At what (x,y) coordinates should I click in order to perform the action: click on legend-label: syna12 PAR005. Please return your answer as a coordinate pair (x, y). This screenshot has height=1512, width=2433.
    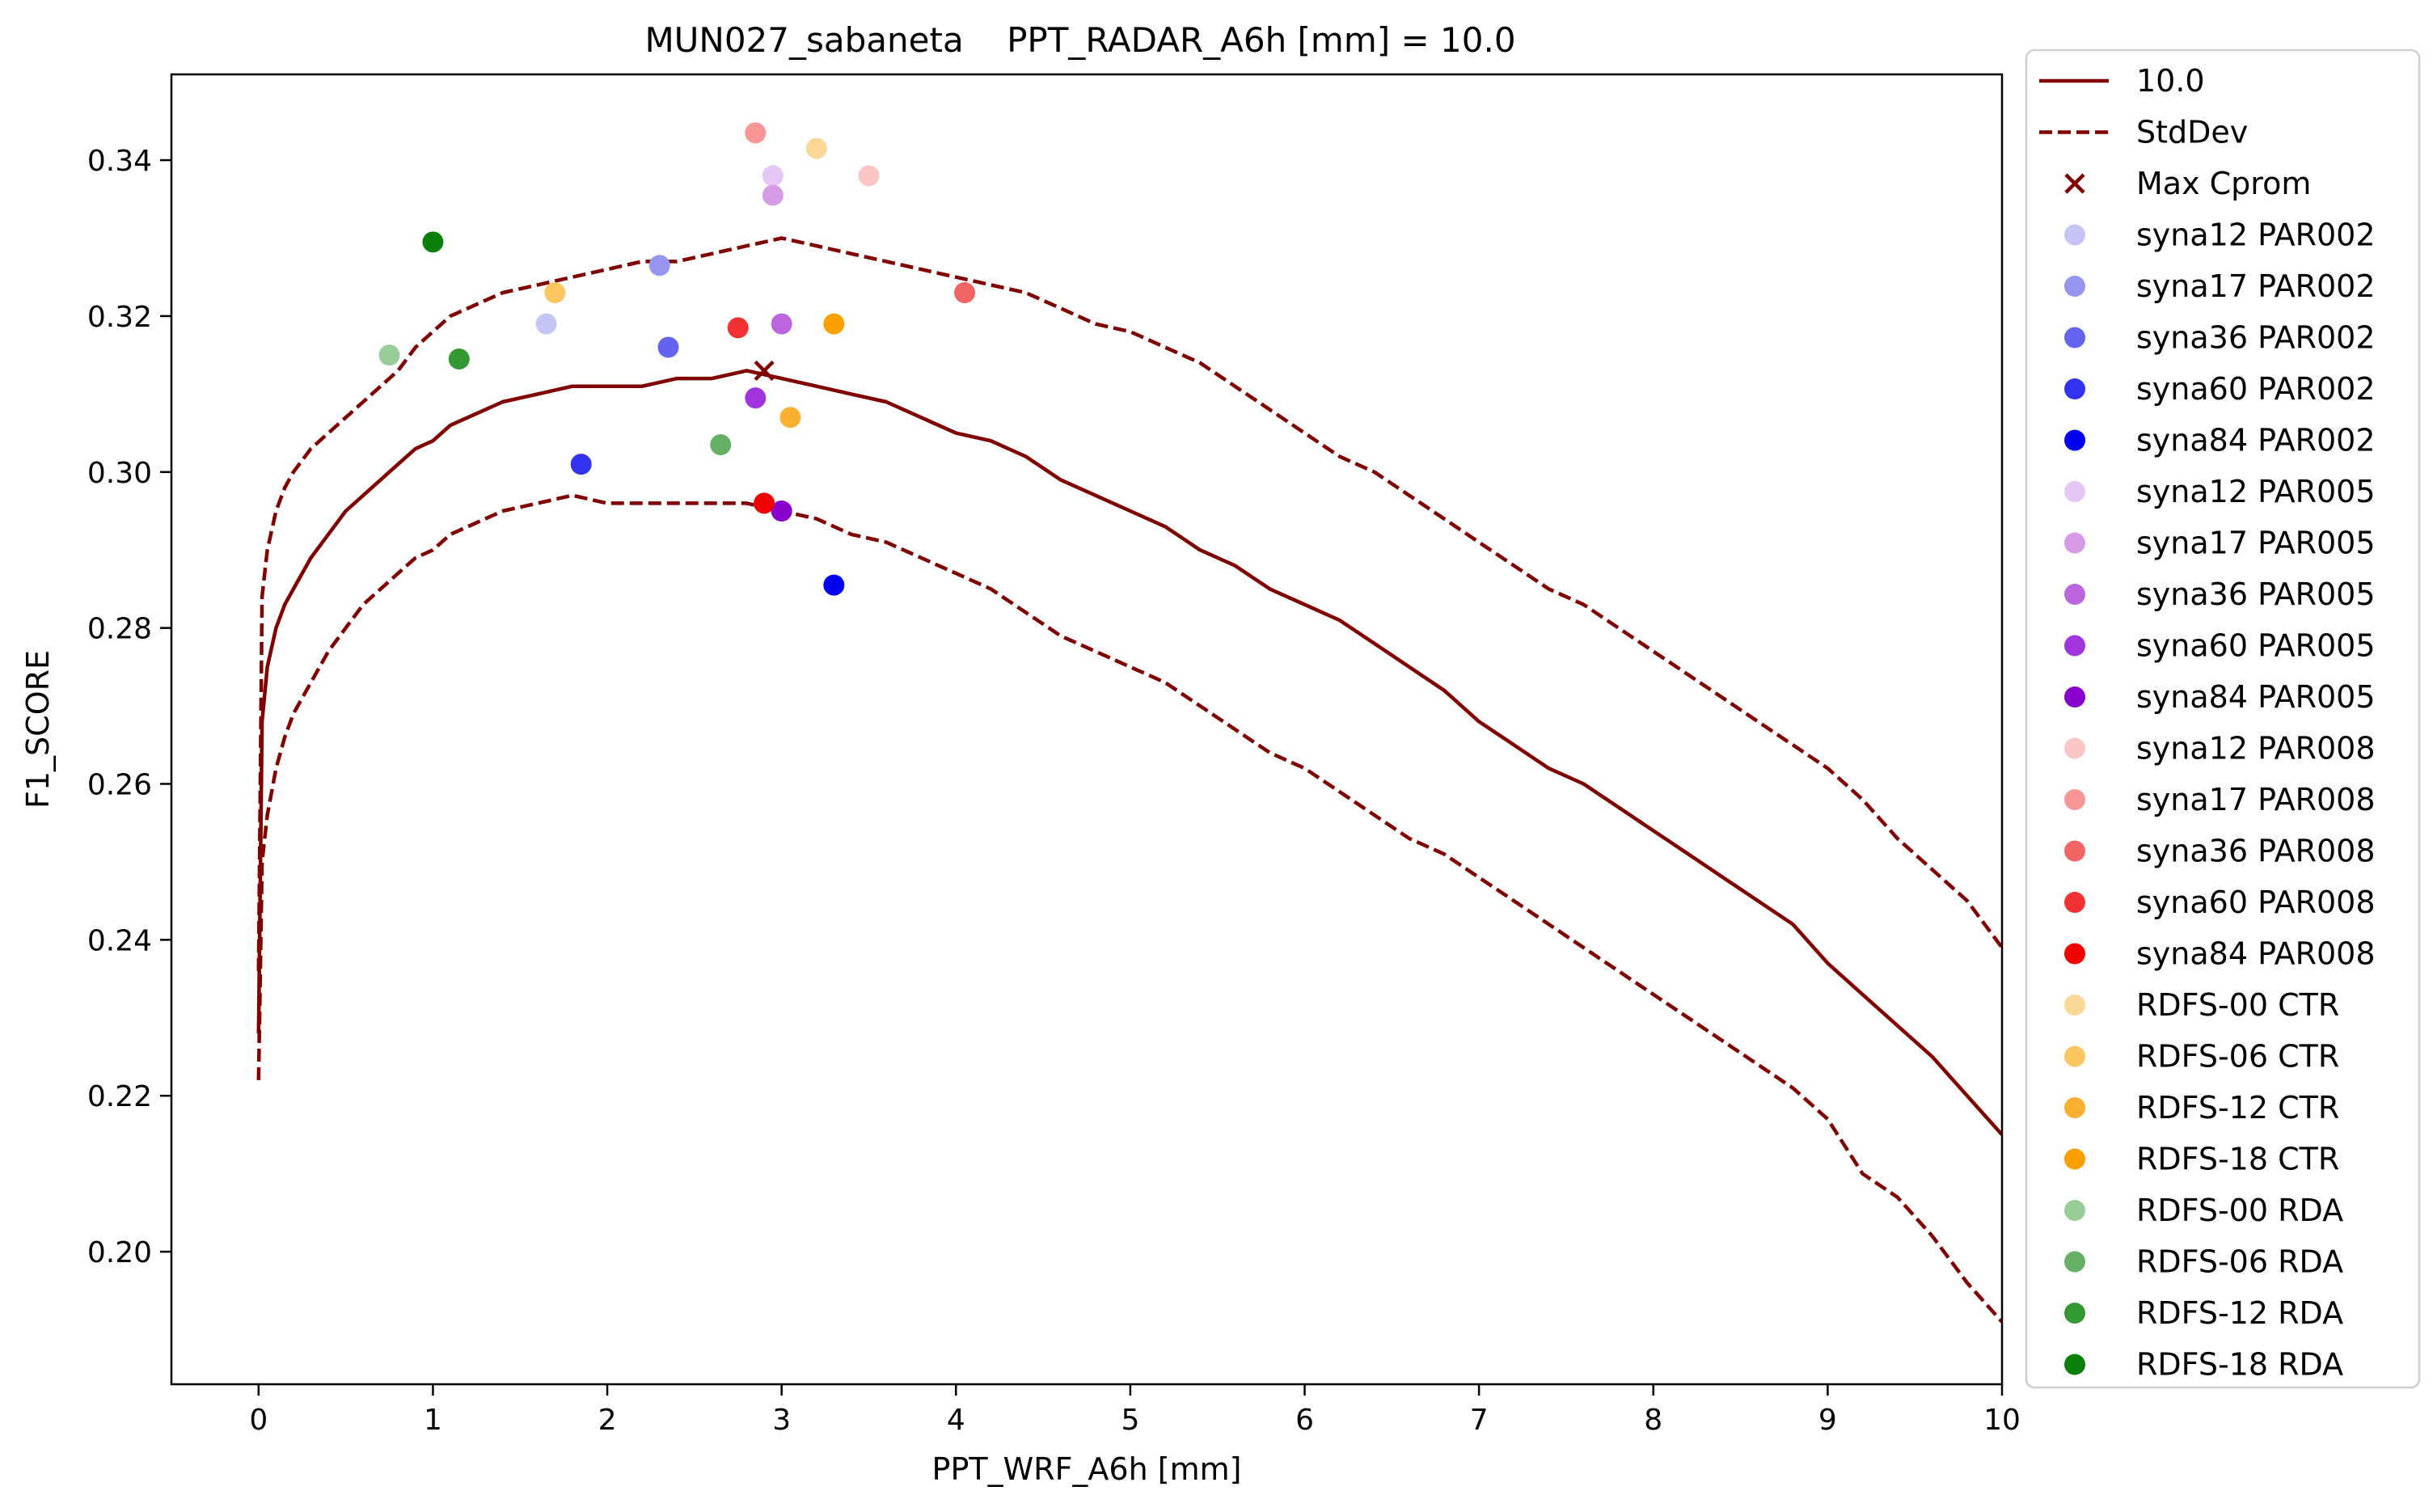
    Looking at the image, I should click on (2256, 492).